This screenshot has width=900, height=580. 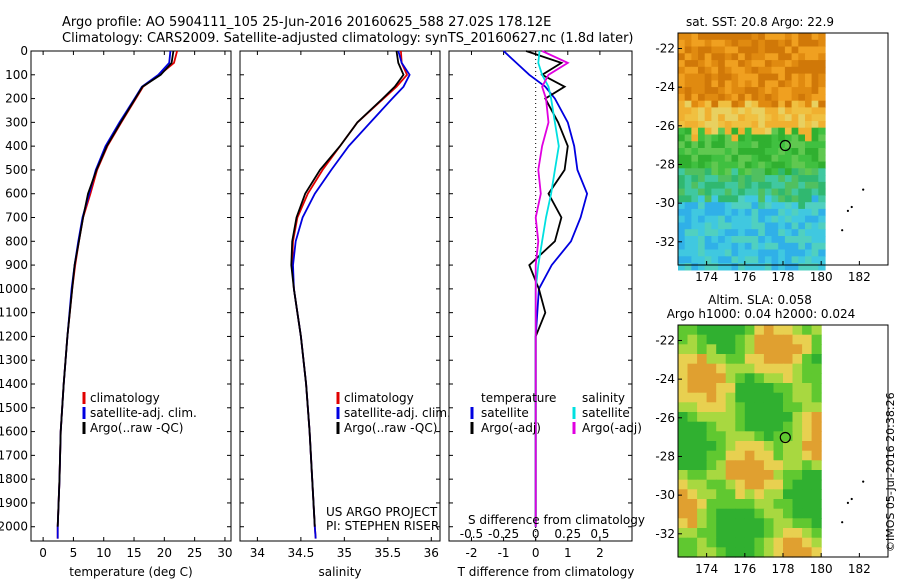 What do you see at coordinates (16, 99) in the screenshot?
I see `depth-tick-label: 200` at bounding box center [16, 99].